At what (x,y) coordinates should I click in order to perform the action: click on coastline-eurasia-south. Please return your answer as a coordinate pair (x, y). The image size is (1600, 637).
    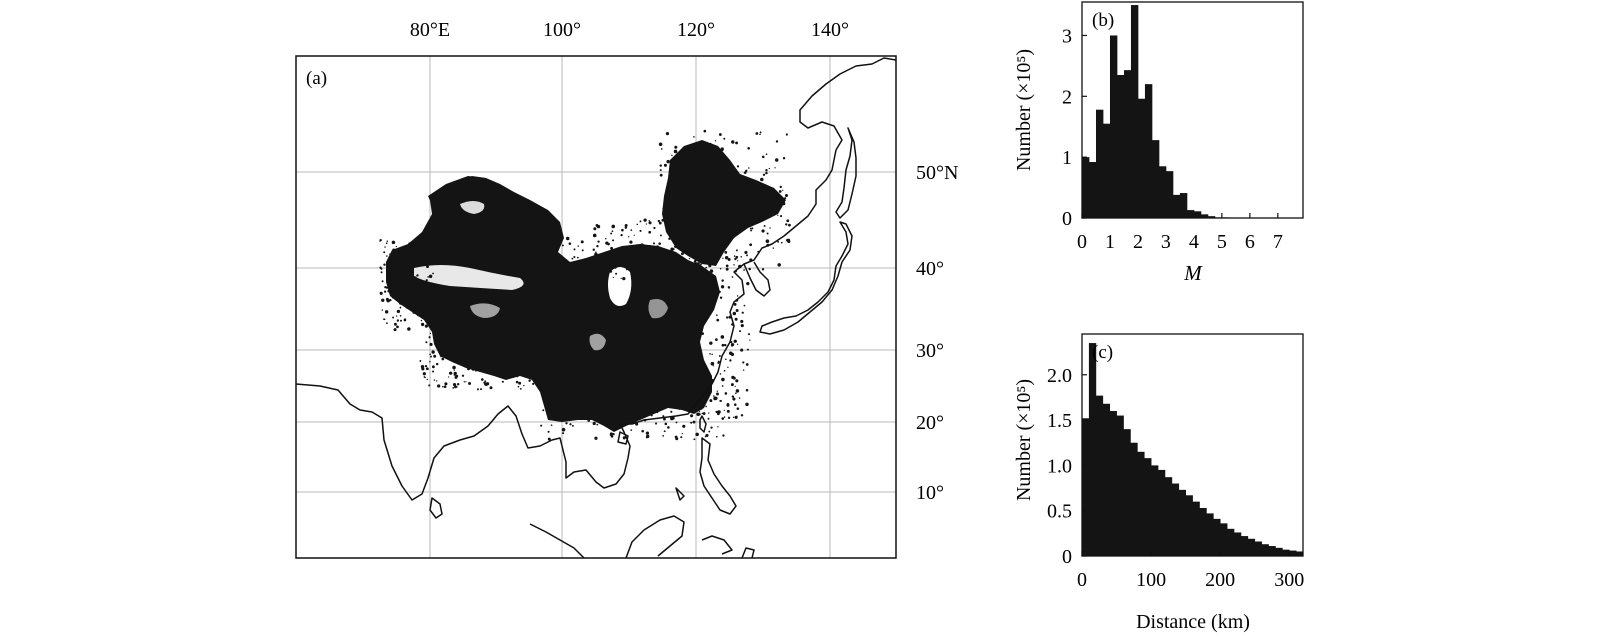
    Looking at the image, I should click on (504, 442).